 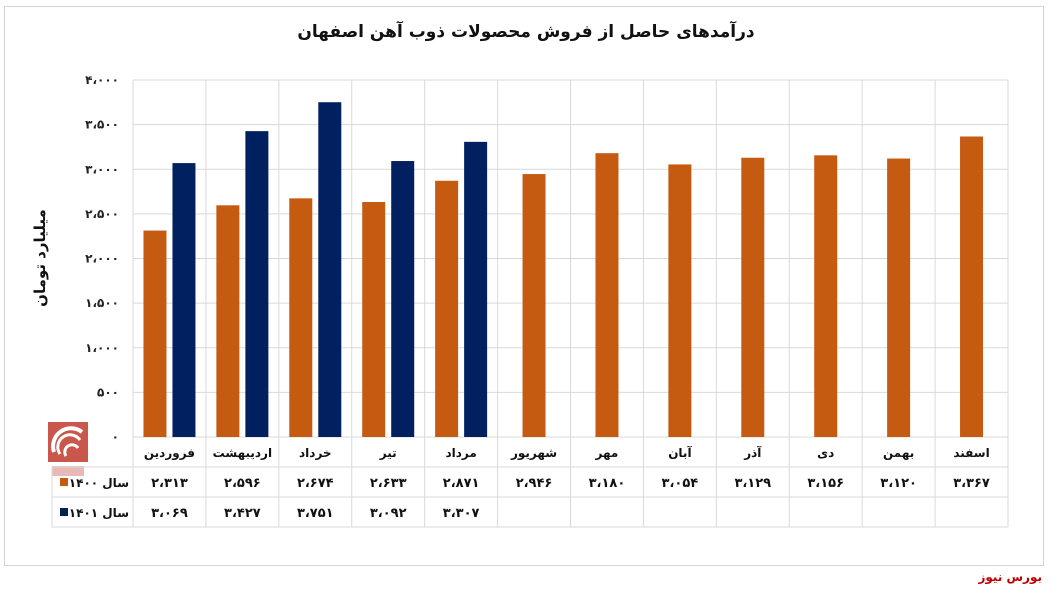 I want to click on x-tick-label: دی, so click(x=825, y=453).